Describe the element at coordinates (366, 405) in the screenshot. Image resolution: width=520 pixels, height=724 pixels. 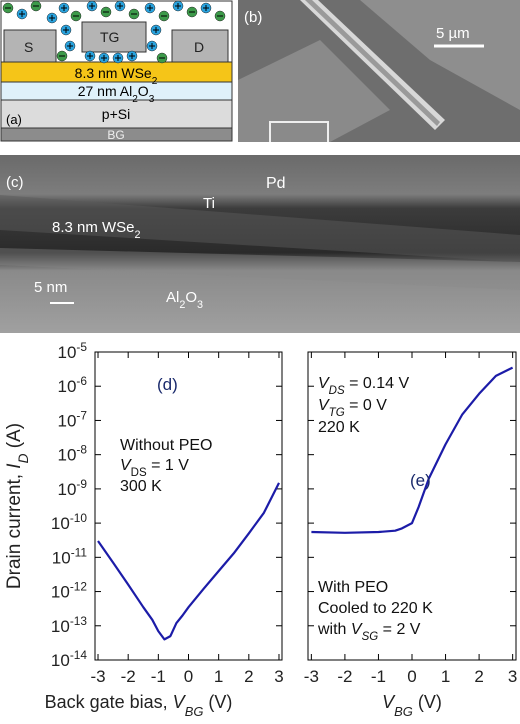
I see `text-run: = 0 V` at that location.